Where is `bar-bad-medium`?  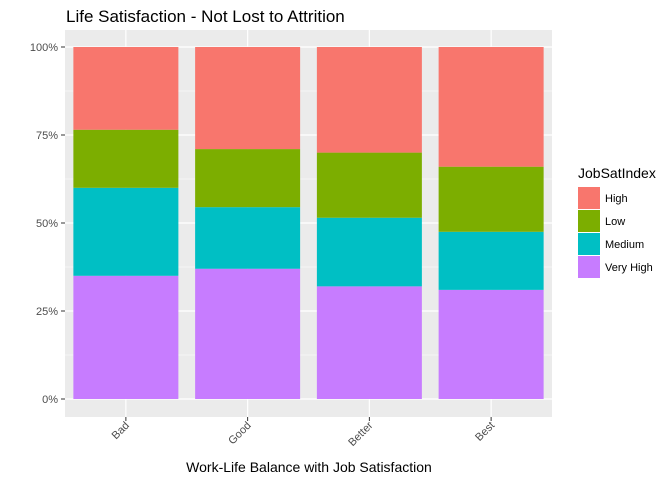
bar-bad-medium is located at coordinates (126, 231).